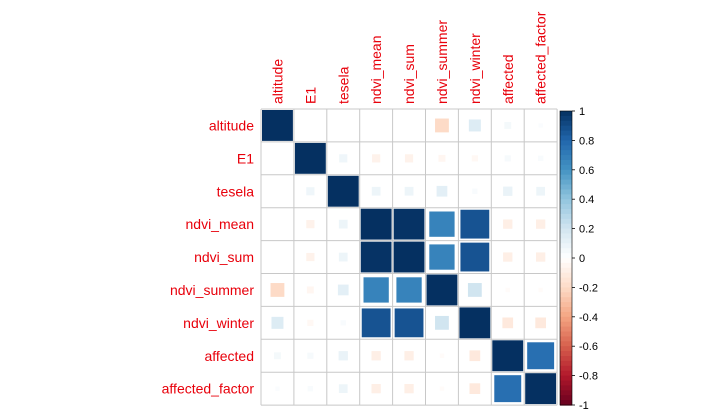 The height and width of the screenshot is (416, 706). What do you see at coordinates (277, 81) in the screenshot?
I see `col-label-altitude: altitude` at bounding box center [277, 81].